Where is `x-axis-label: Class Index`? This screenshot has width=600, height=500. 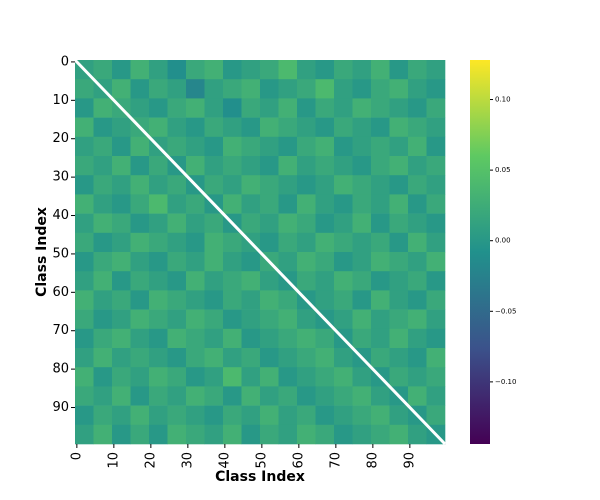
x-axis-label: Class Index is located at coordinates (260, 477).